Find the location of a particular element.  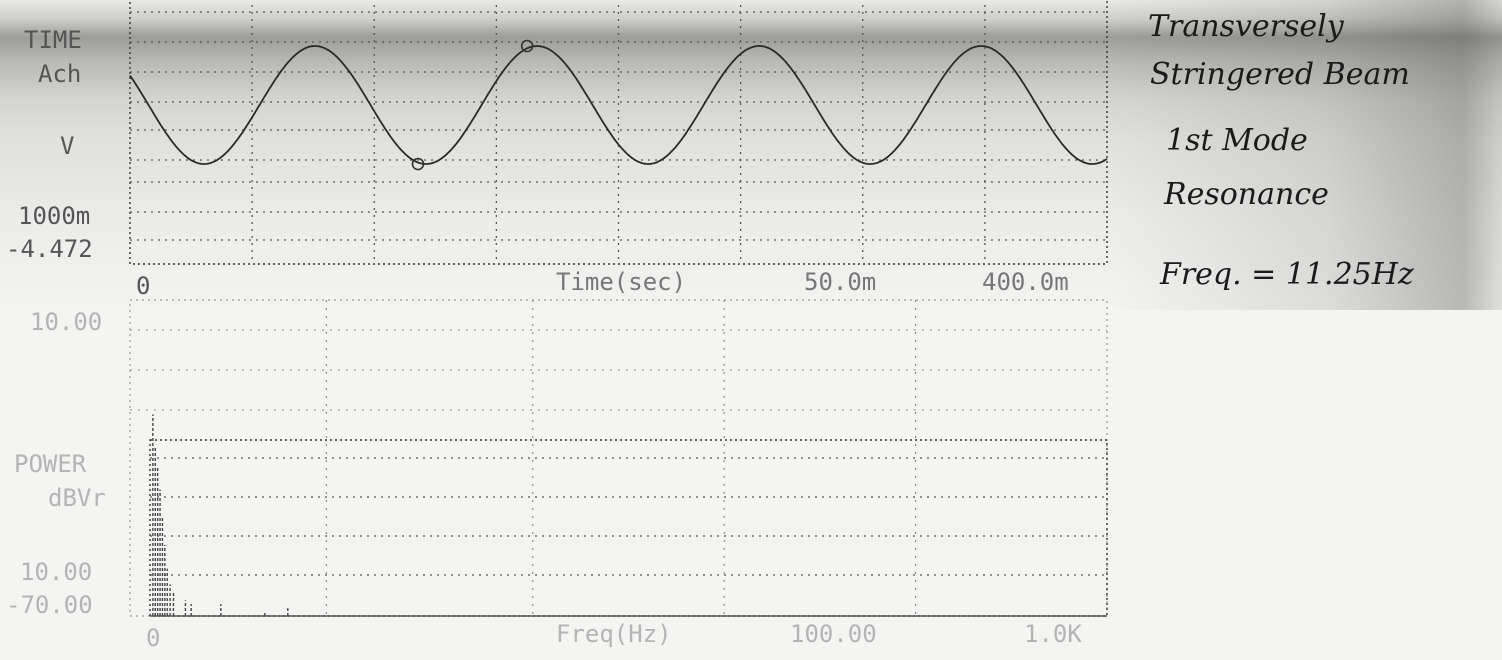

scan-shading-right is located at coordinates (1306, 155).